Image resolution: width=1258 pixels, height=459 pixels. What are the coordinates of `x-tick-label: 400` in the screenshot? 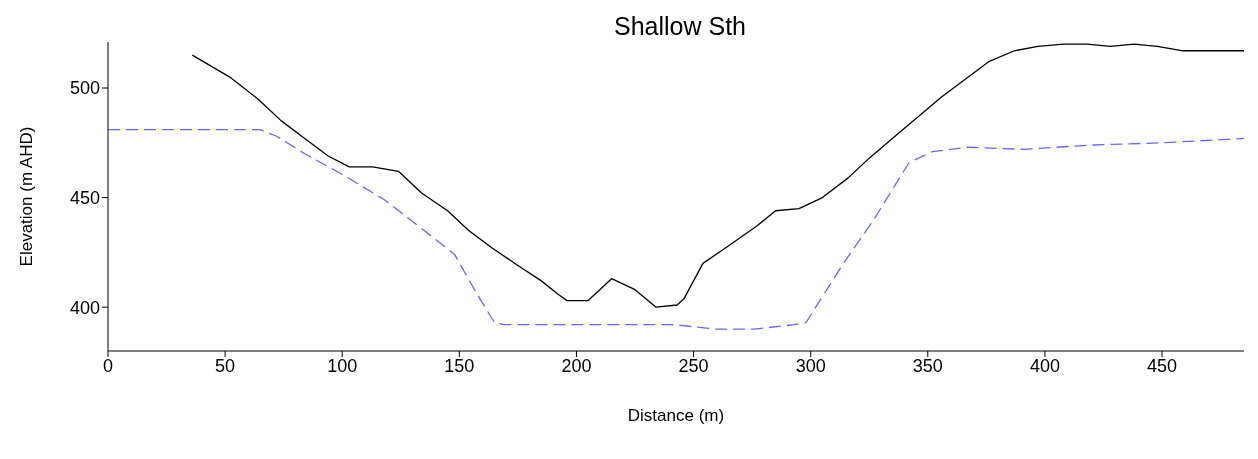 It's located at (1044, 365).